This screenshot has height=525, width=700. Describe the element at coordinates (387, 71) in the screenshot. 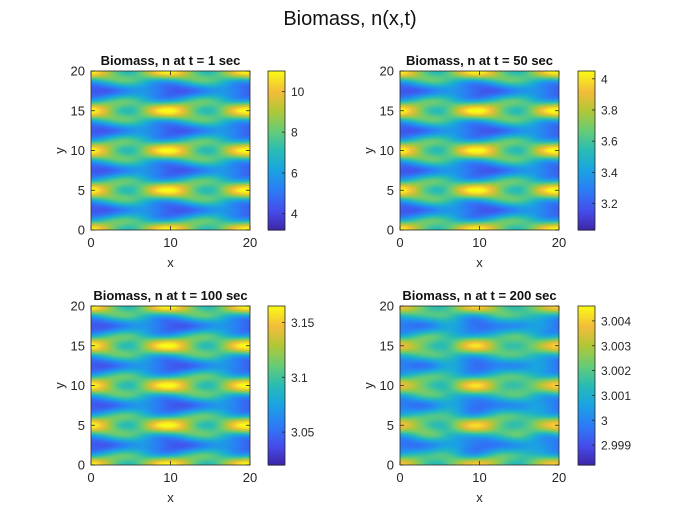

I see `y-tick-label: 20` at that location.